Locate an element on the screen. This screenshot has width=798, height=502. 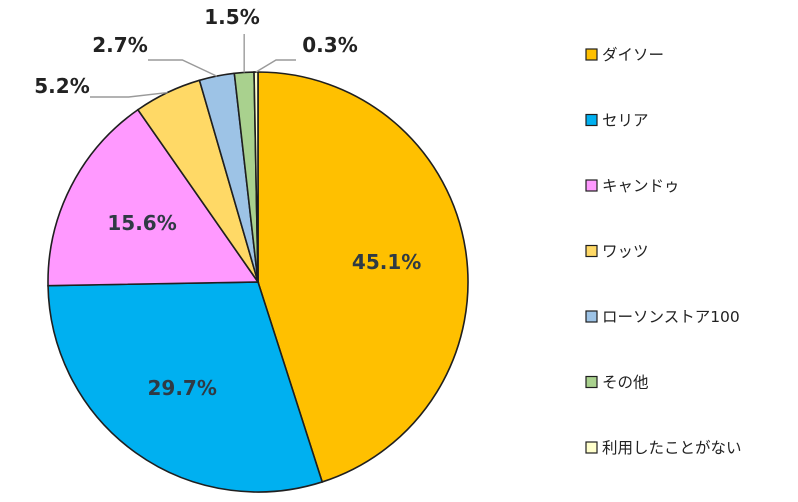
legend-label-1: ダイソー is located at coordinates (633, 55).